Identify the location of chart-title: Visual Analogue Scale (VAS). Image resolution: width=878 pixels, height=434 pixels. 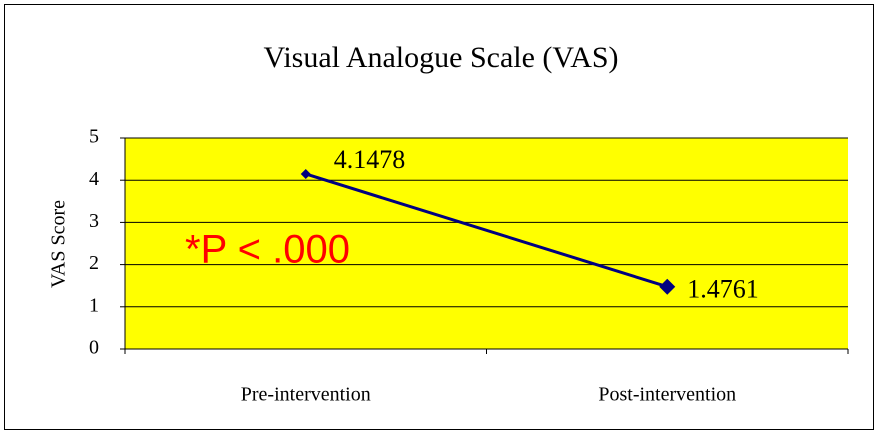
(440, 57).